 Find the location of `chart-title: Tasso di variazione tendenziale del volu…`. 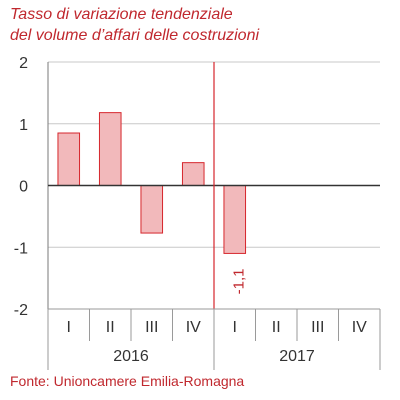

chart-title: Tasso di variazione tendenziale del volu… is located at coordinates (134, 25).